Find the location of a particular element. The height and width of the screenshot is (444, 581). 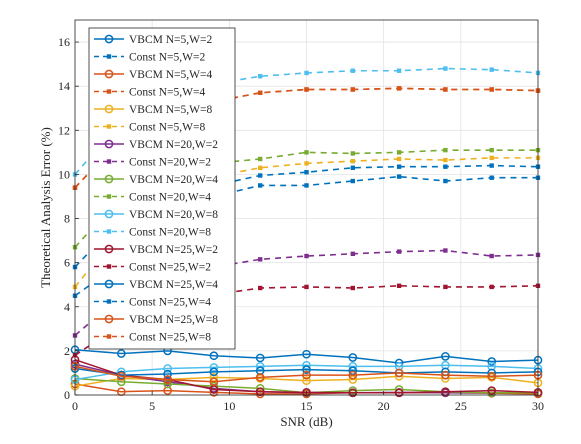

y-tick-label: 0 is located at coordinates (67, 395).